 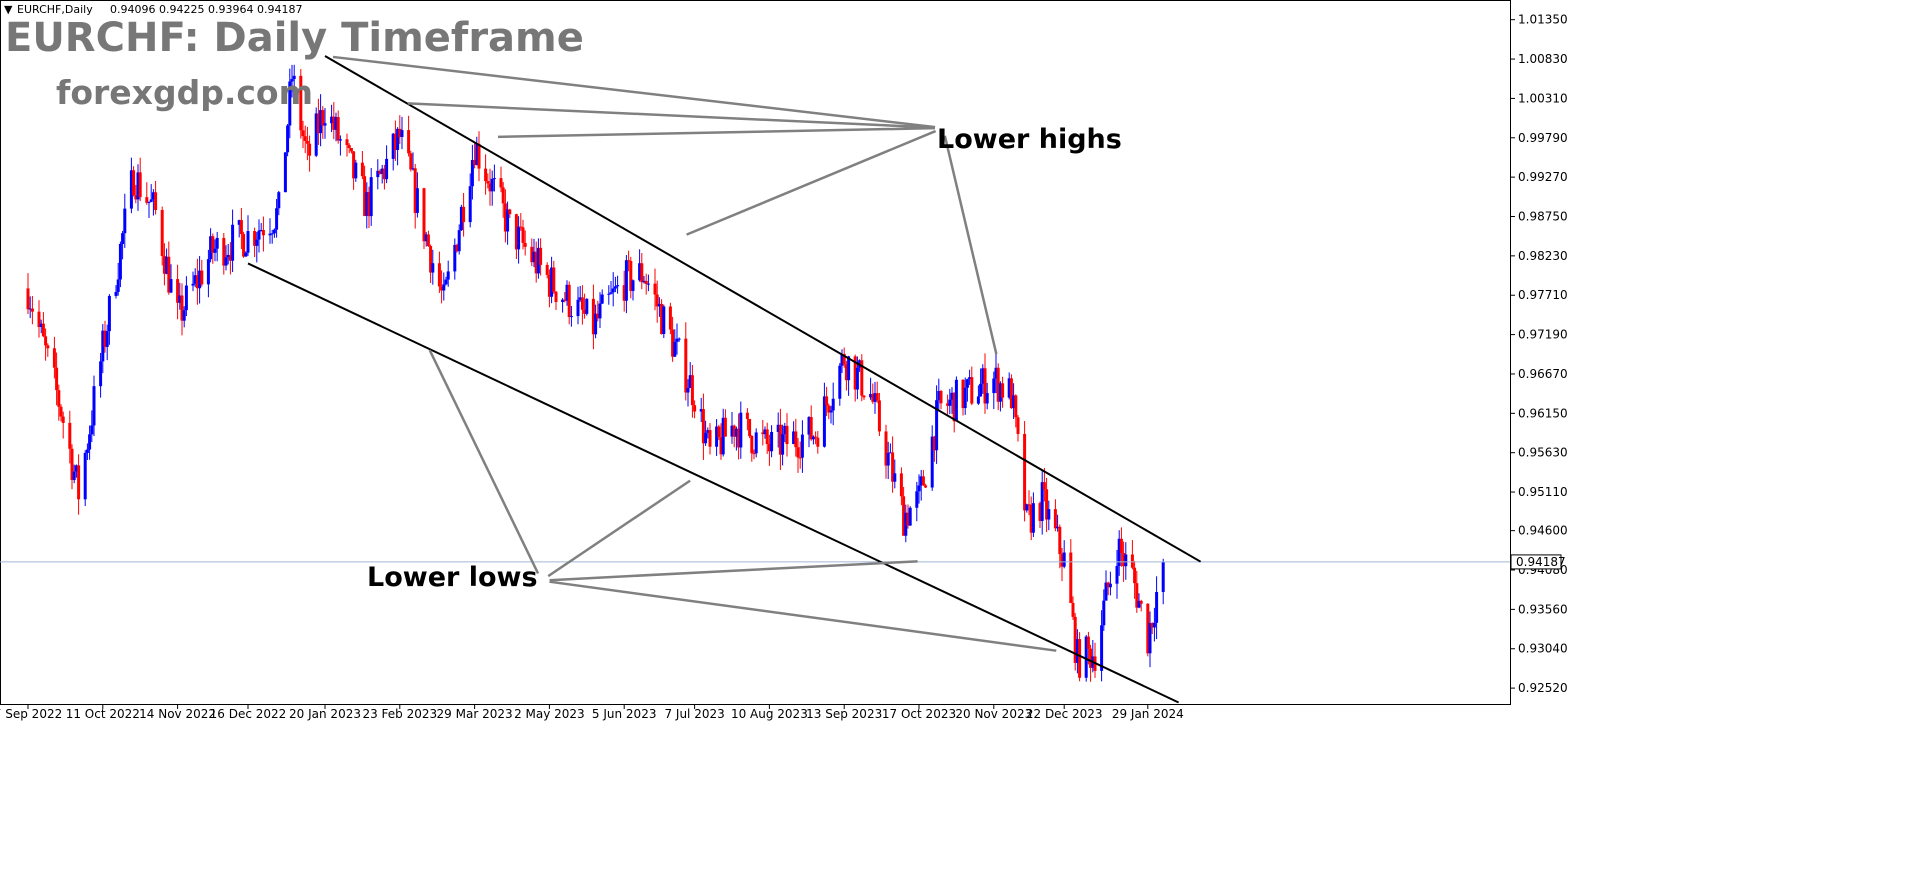 What do you see at coordinates (1543, 20) in the screenshot?
I see `y-tick-label: 1.01350` at bounding box center [1543, 20].